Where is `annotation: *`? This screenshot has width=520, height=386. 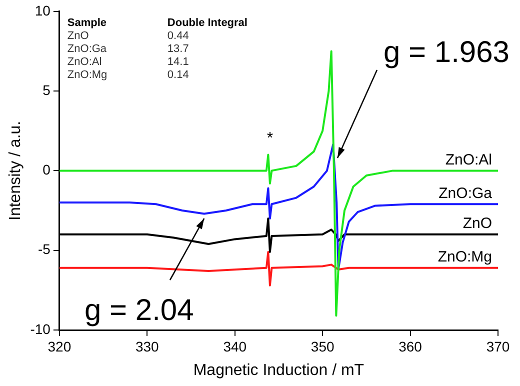
annotation: * is located at coordinates (270, 139).